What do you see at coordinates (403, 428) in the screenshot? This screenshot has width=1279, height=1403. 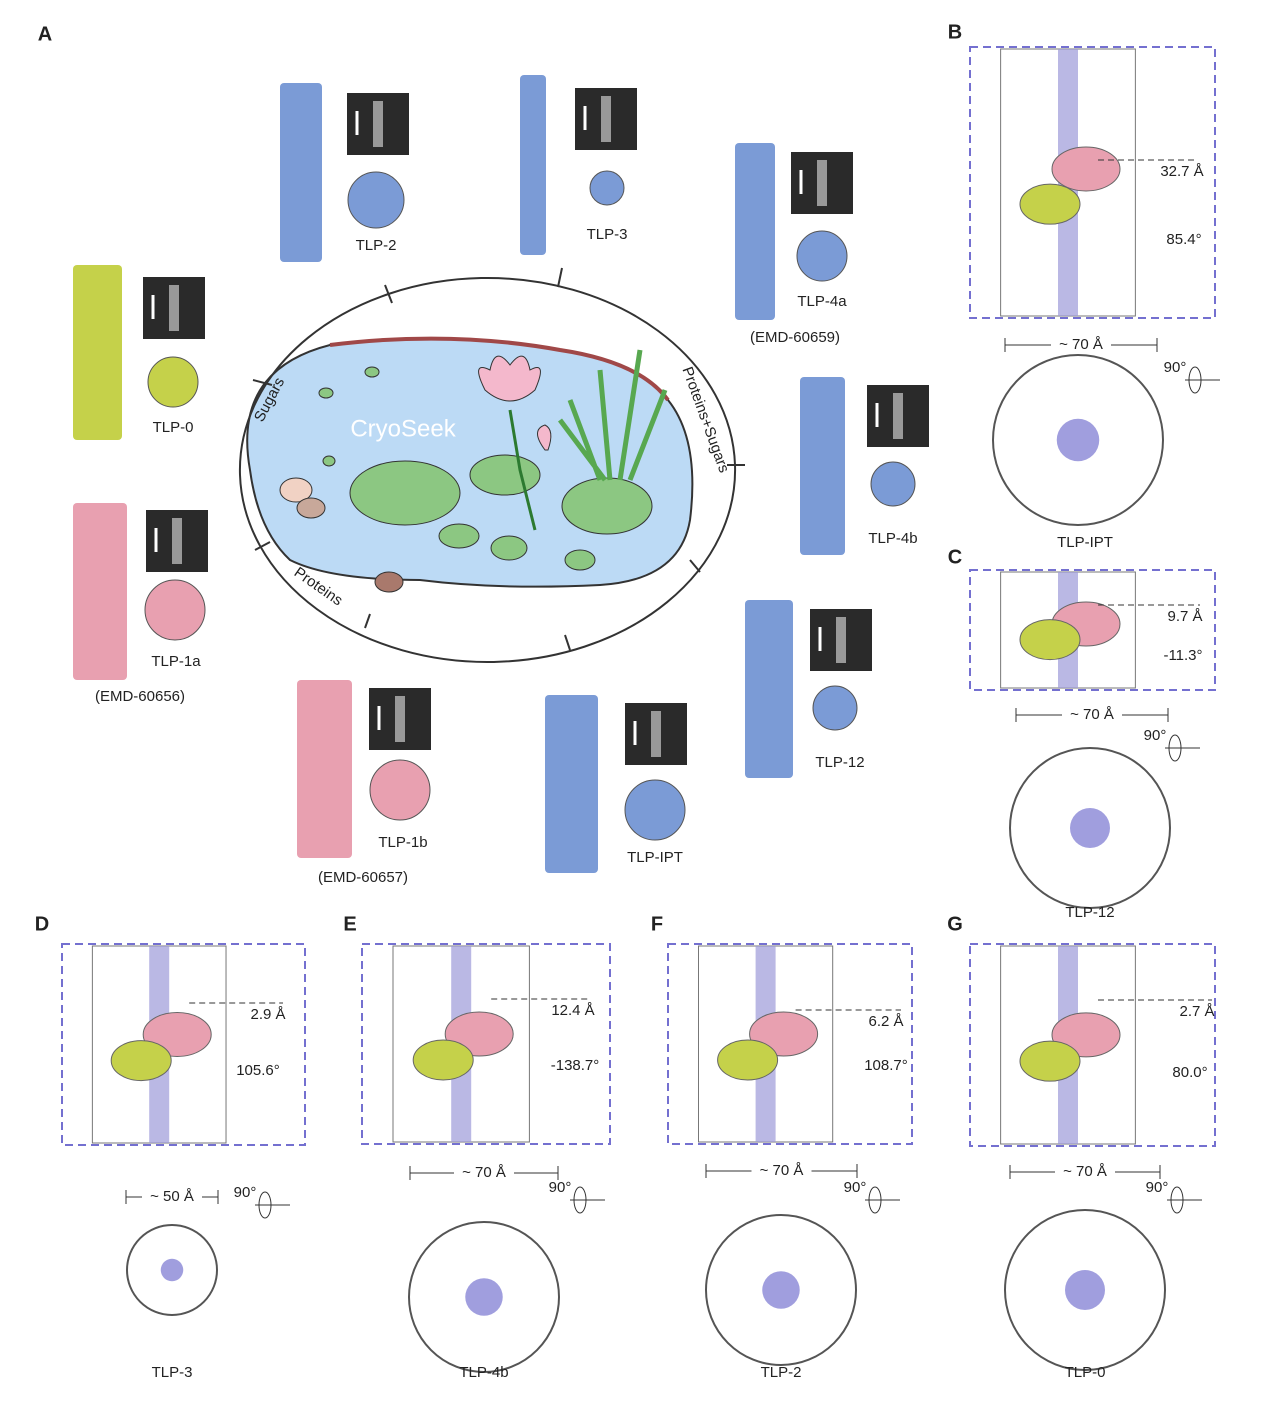 I see `pond-title: CryoSeek` at bounding box center [403, 428].